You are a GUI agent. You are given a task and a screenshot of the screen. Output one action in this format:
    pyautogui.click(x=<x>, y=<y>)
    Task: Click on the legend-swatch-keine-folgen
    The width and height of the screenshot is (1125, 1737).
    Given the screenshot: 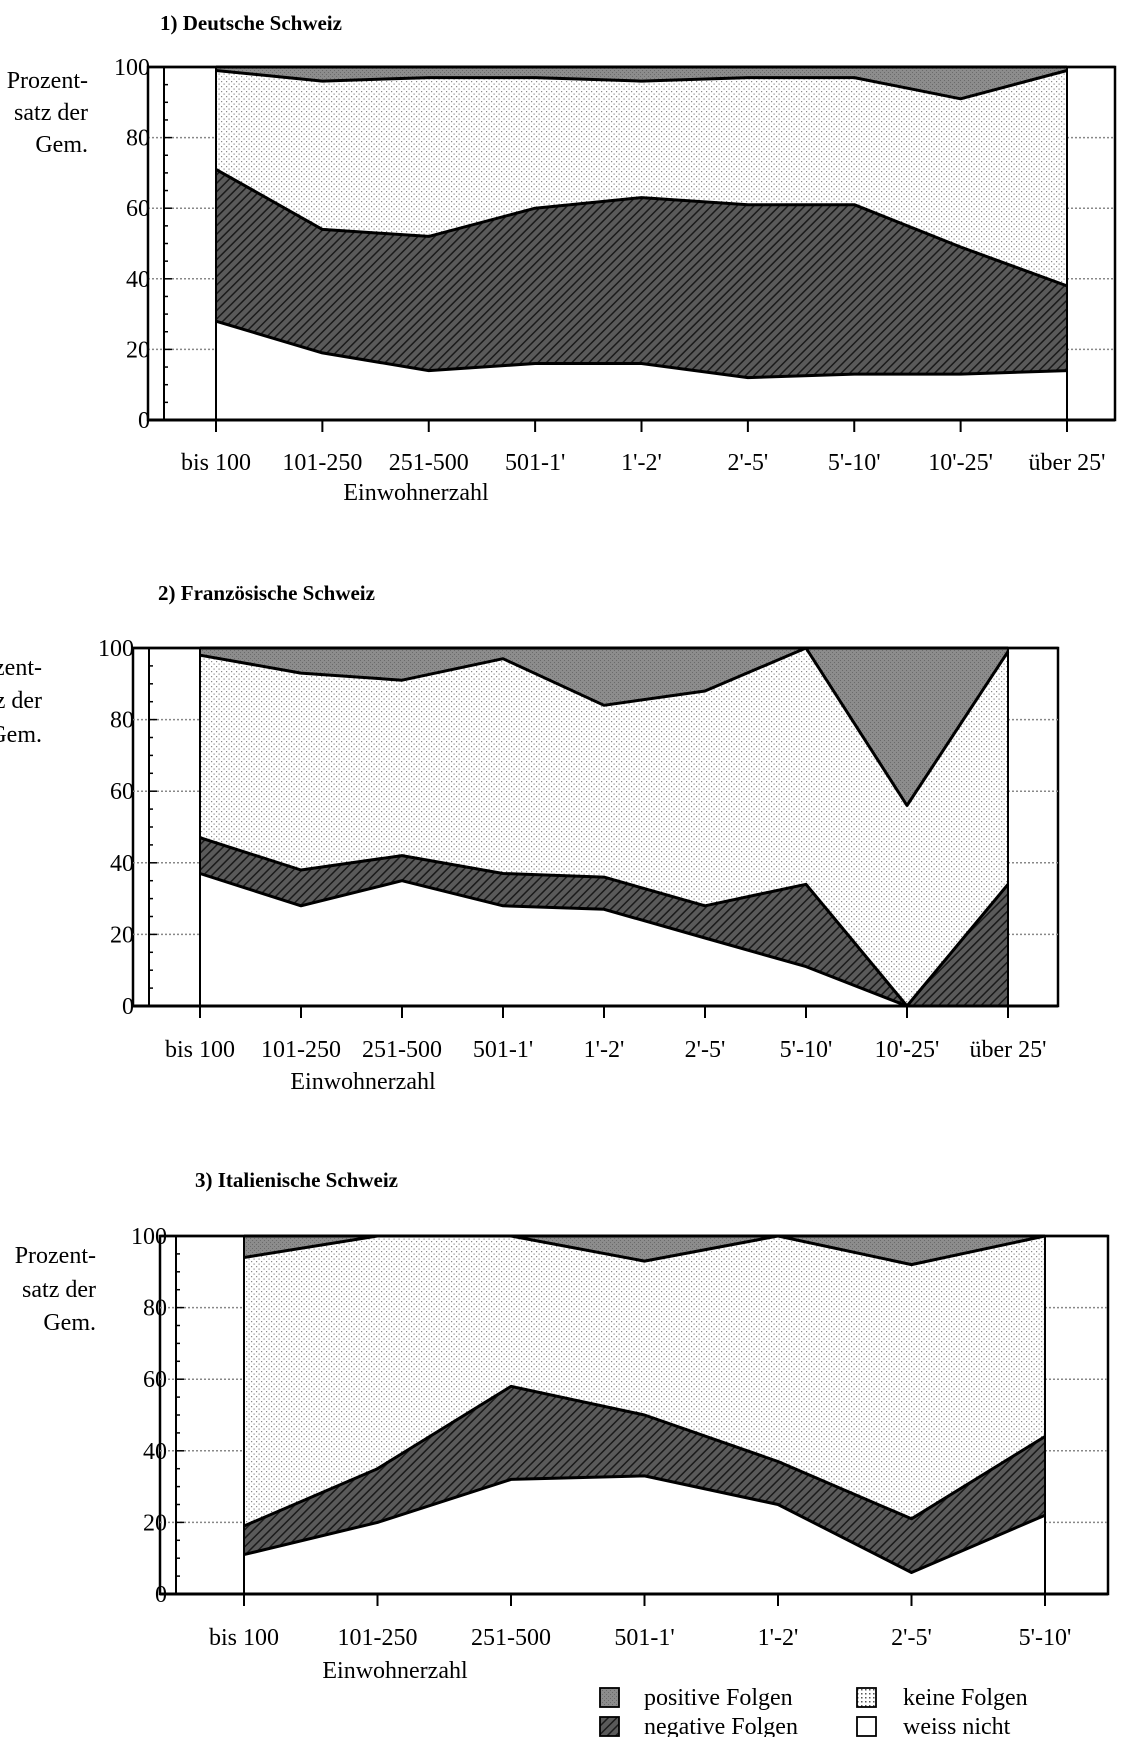 What is the action you would take?
    pyautogui.click(x=866, y=1697)
    